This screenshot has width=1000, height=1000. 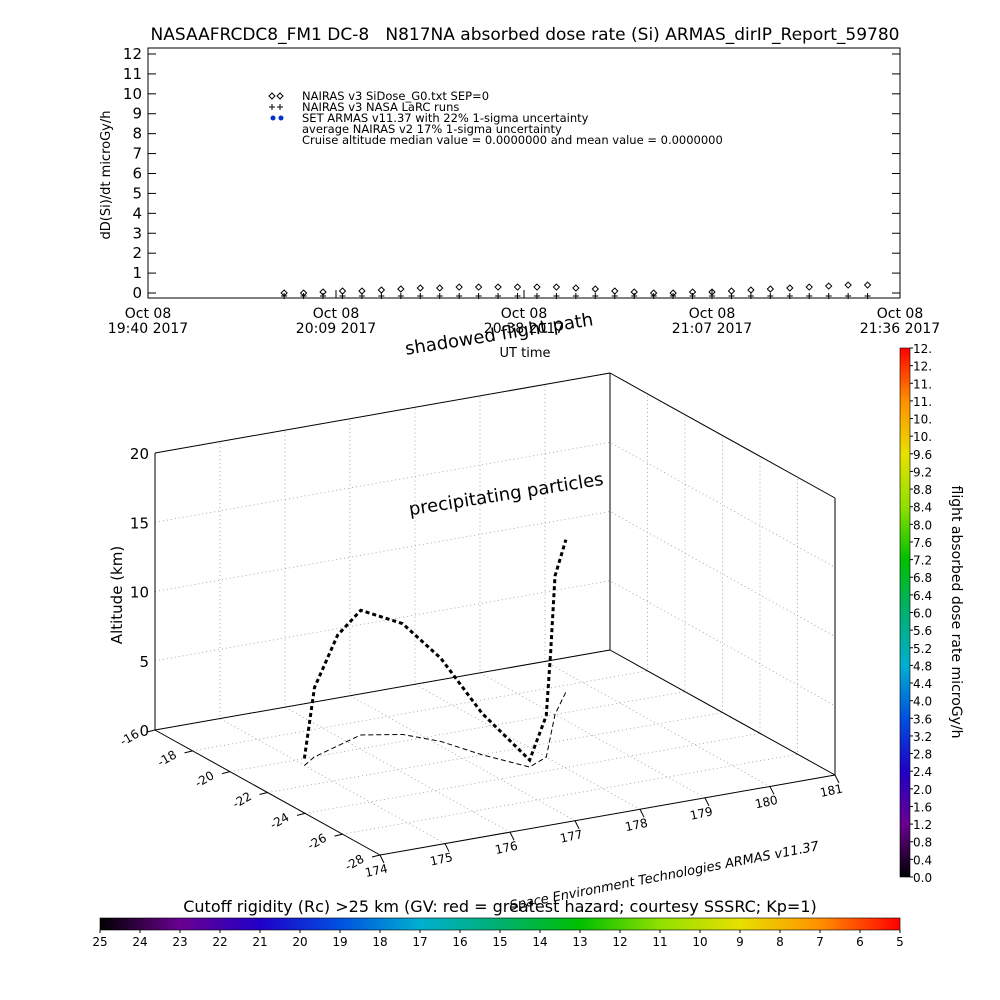 I want to click on colorbar-tick-label: 5.6, so click(x=922, y=631).